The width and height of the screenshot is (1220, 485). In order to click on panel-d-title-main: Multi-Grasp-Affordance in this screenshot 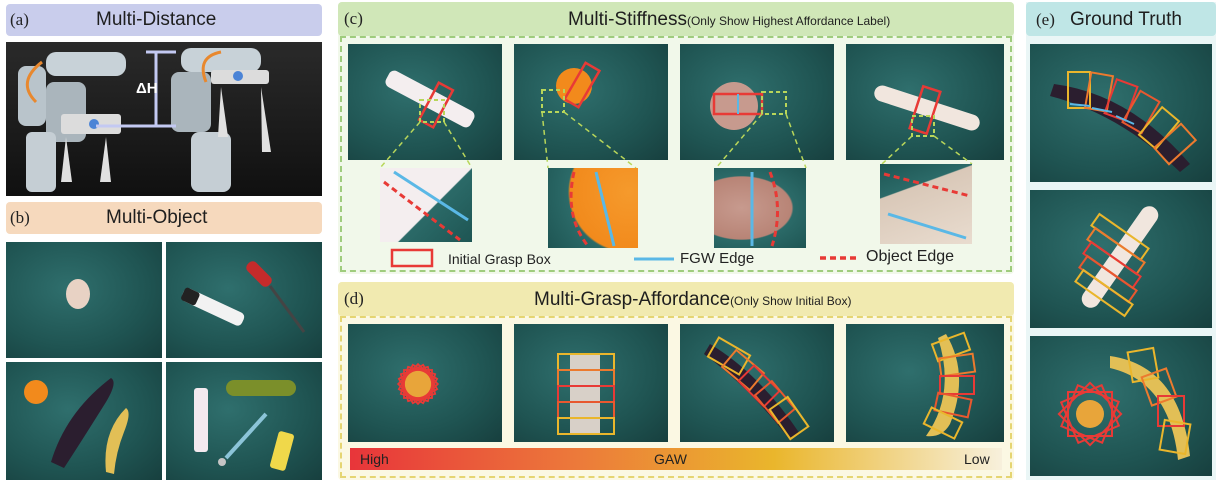, I will do `click(632, 299)`.